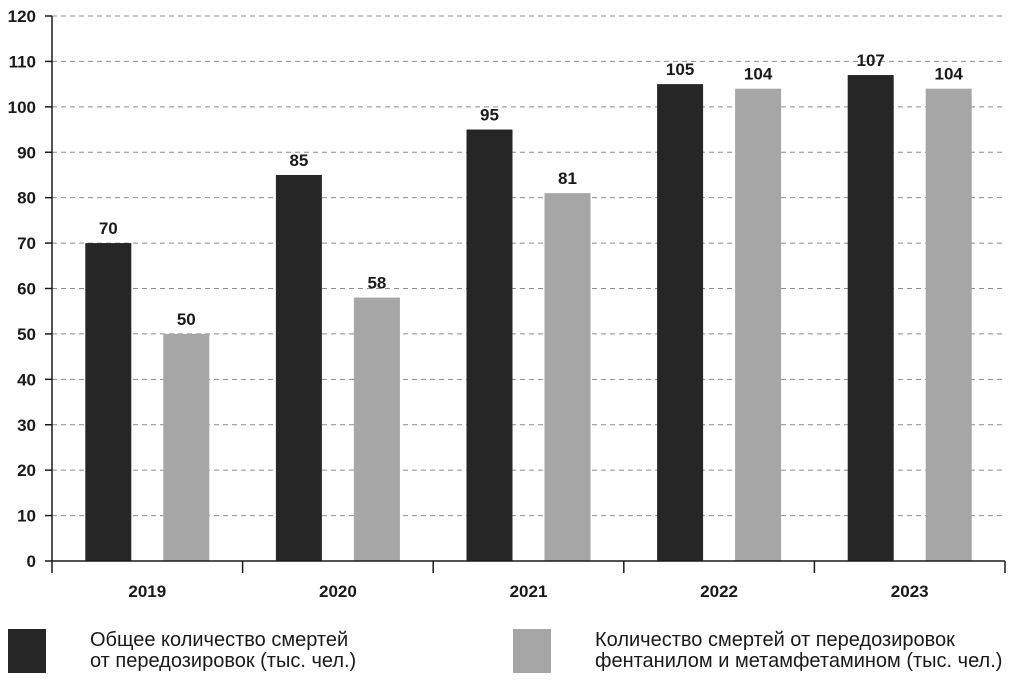  What do you see at coordinates (26, 289) in the screenshot?
I see `y-tick-label: 60` at bounding box center [26, 289].